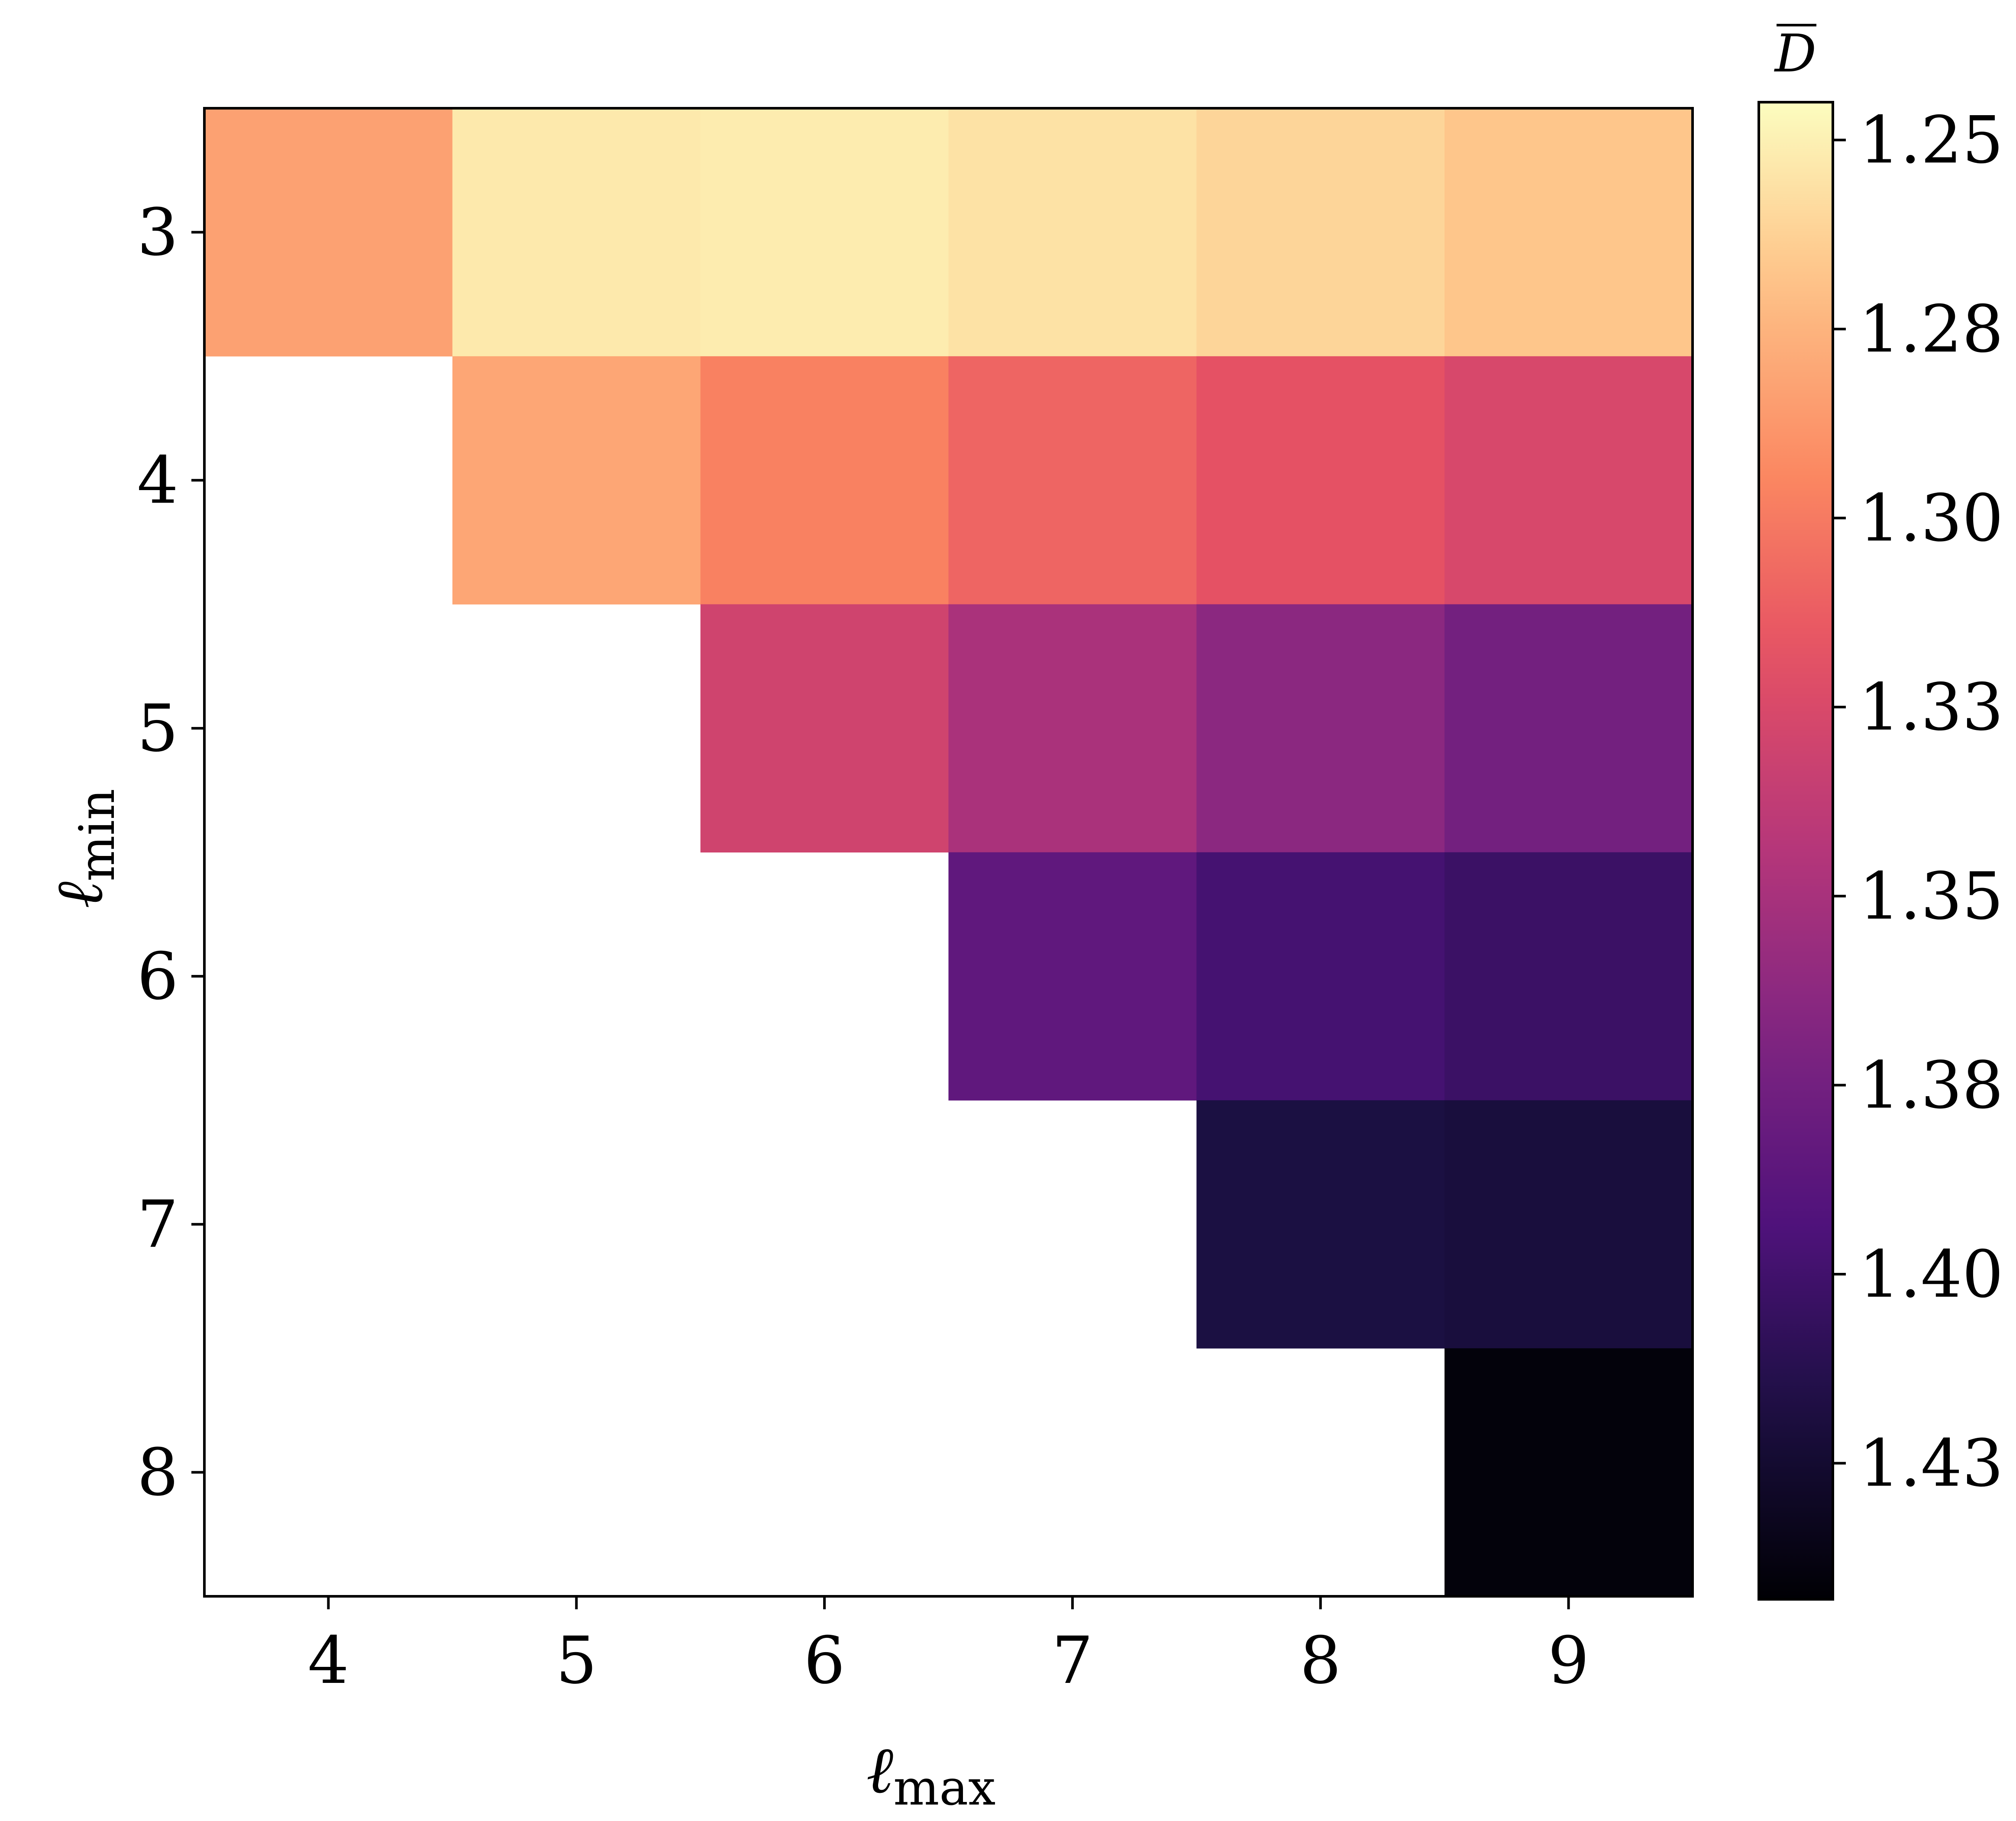 This screenshot has width=2016, height=1821. I want to click on colorbar-title: D, so click(1795, 54).